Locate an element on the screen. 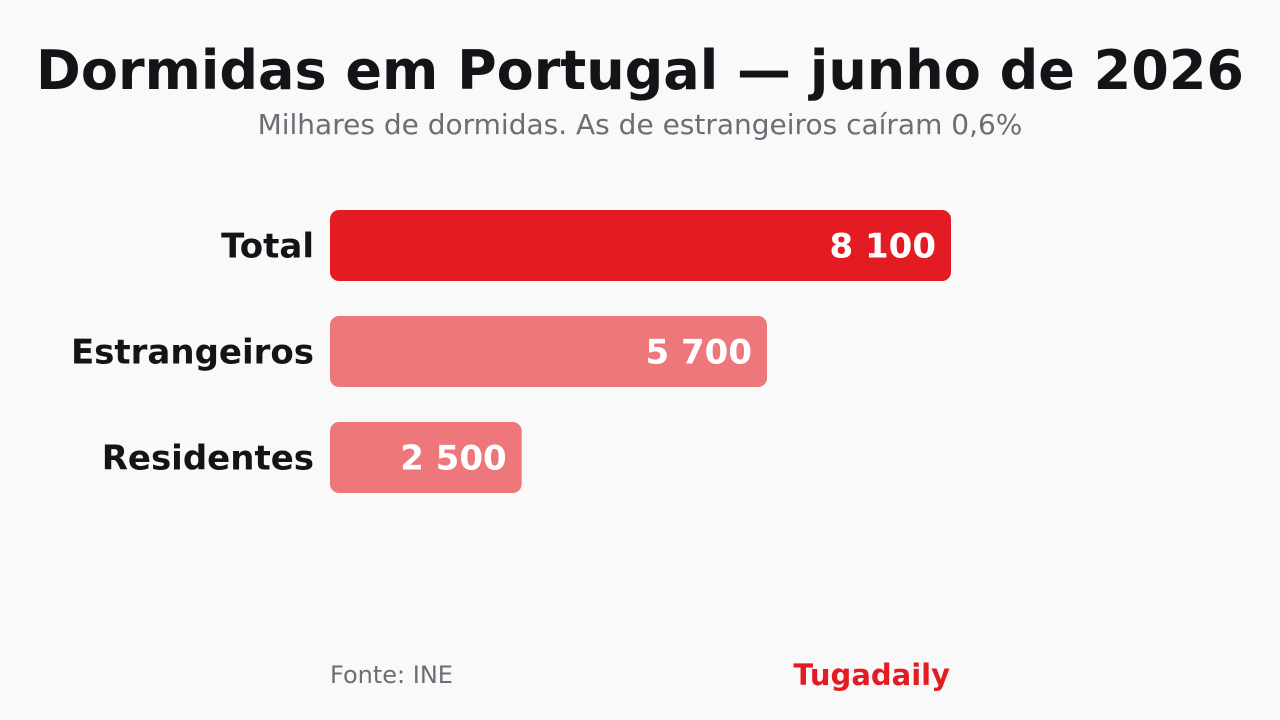 Image resolution: width=1280 pixels, height=720 pixels. value-label-residentes: 2 500 is located at coordinates (453, 459).